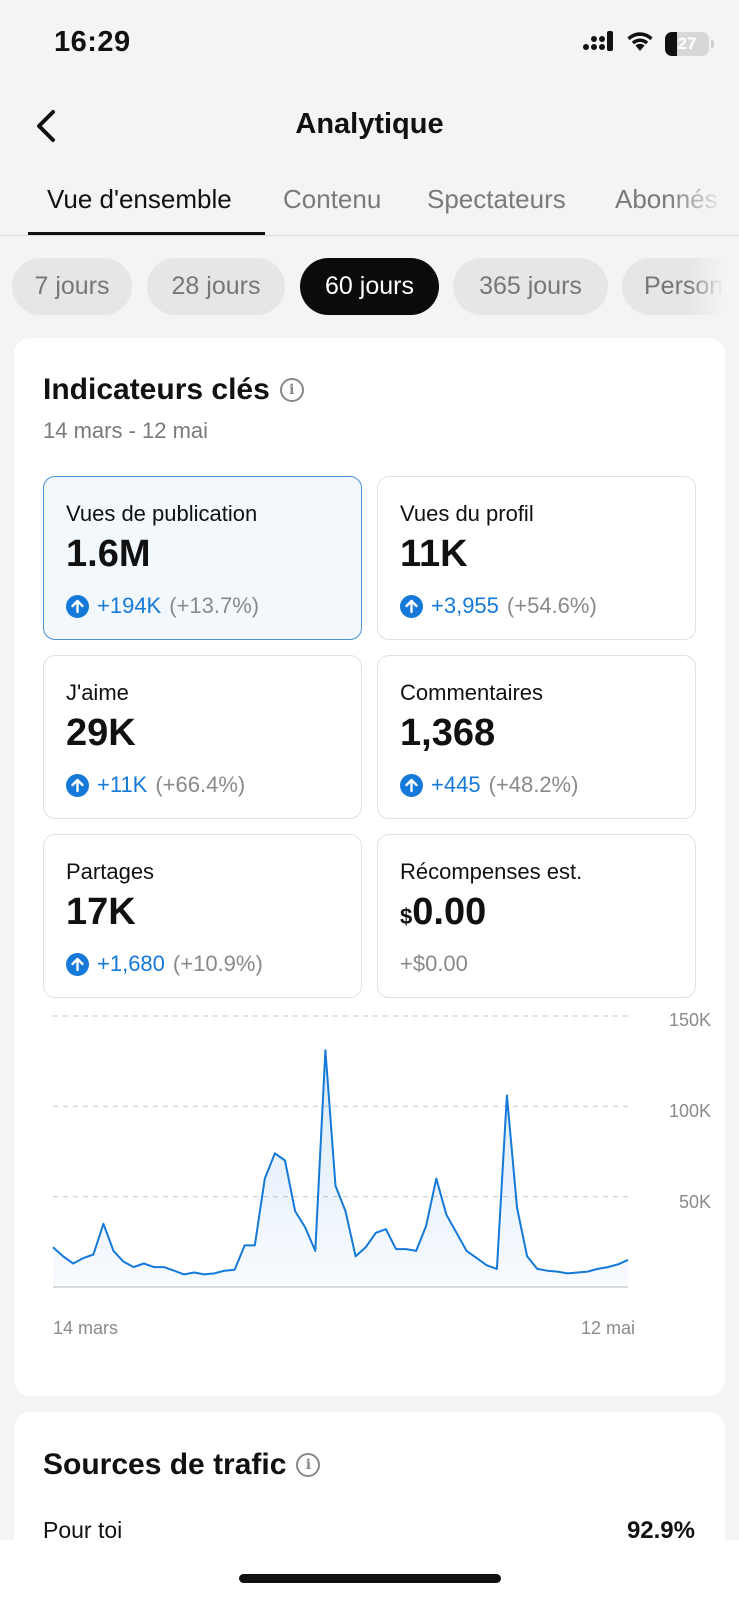 This screenshot has height=1600, width=739. I want to click on metric-change-pct: (+48.2%), so click(533, 784).